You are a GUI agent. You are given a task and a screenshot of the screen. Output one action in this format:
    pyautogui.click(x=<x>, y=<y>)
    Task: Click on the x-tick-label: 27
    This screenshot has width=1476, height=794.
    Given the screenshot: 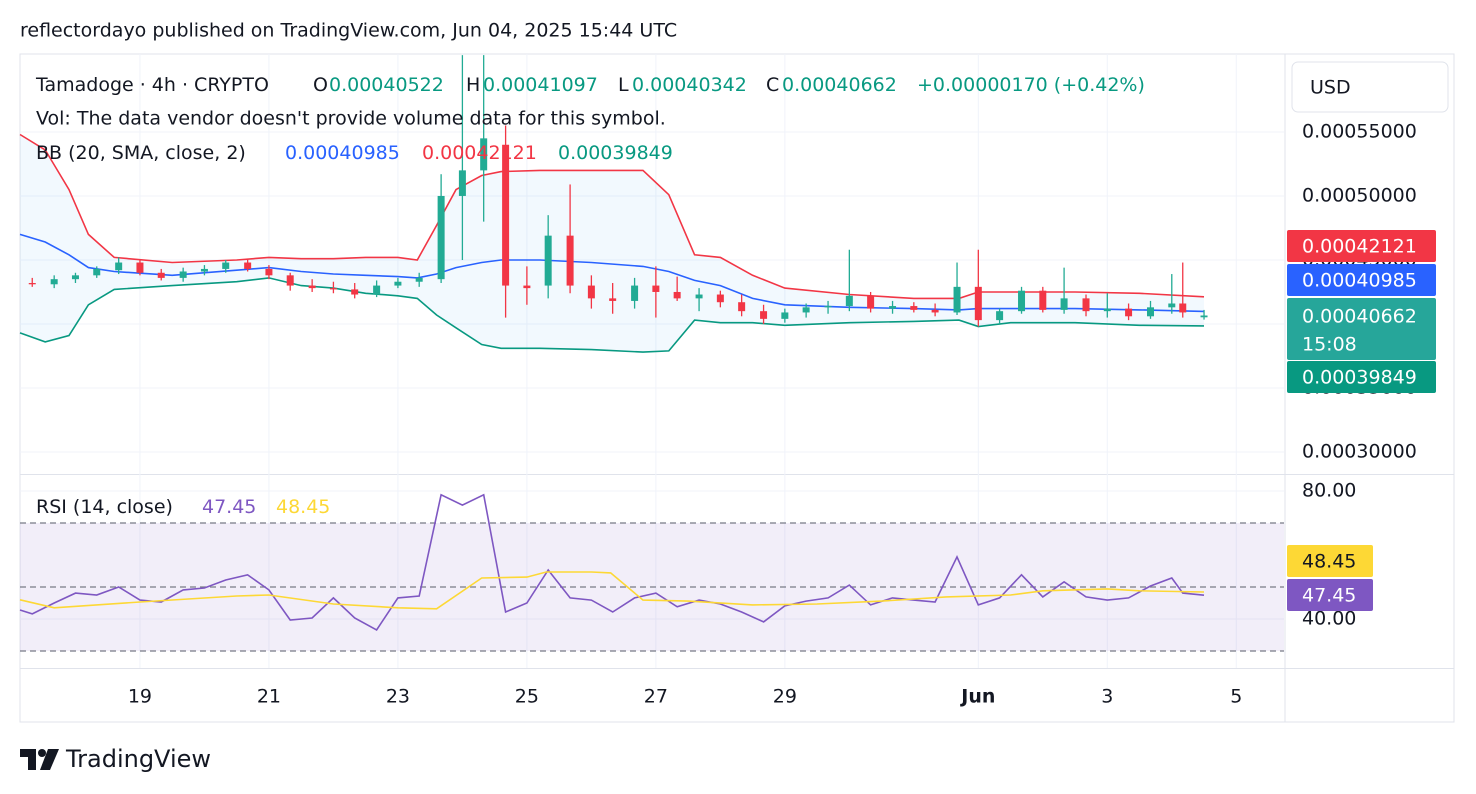 What is the action you would take?
    pyautogui.click(x=656, y=697)
    